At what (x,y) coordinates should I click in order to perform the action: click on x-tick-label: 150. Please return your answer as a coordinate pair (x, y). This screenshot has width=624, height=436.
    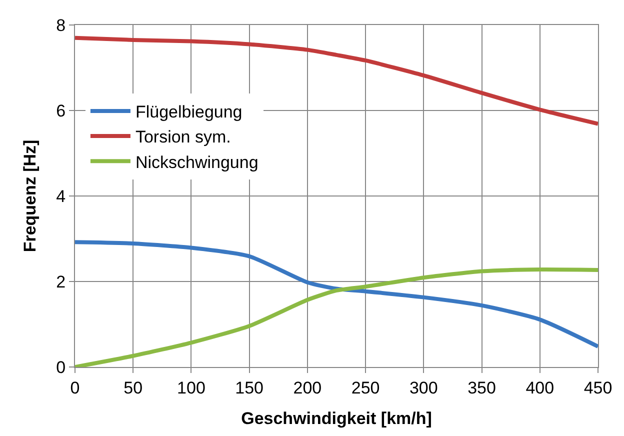
    Looking at the image, I should click on (249, 388).